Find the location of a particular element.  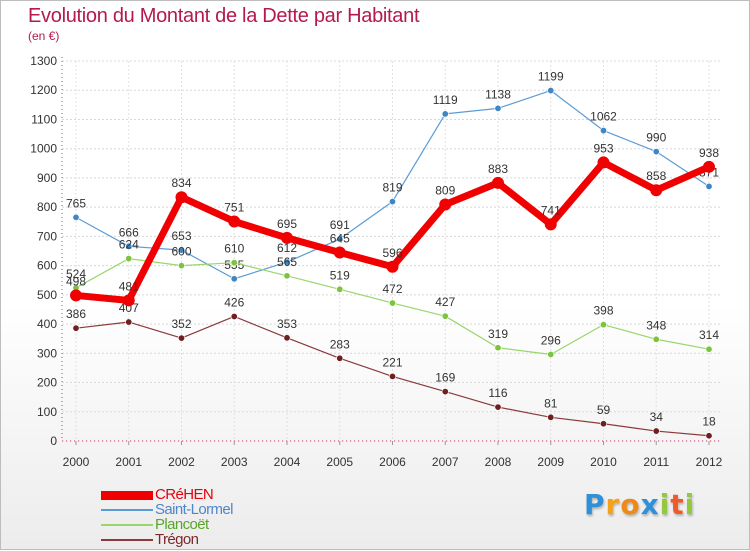

data-label-saint-lormel: 612 is located at coordinates (287, 248).